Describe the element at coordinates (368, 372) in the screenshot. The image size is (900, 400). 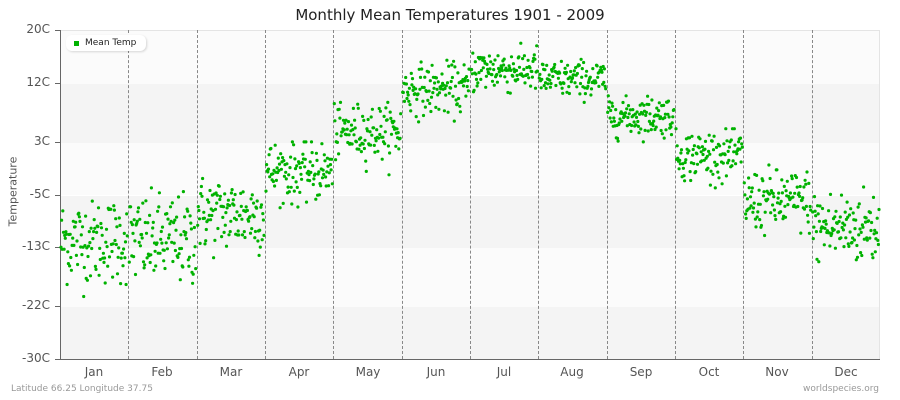
I see `x-tick-label: May` at that location.